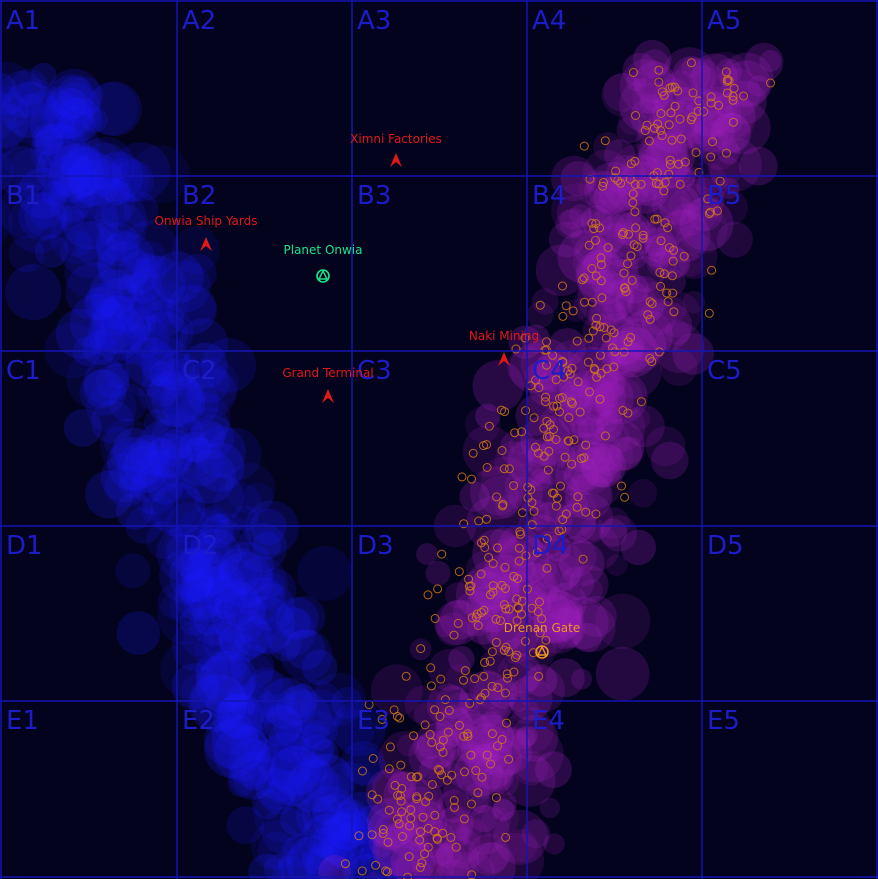  I want to click on location-label: Naki Mining, so click(504, 336).